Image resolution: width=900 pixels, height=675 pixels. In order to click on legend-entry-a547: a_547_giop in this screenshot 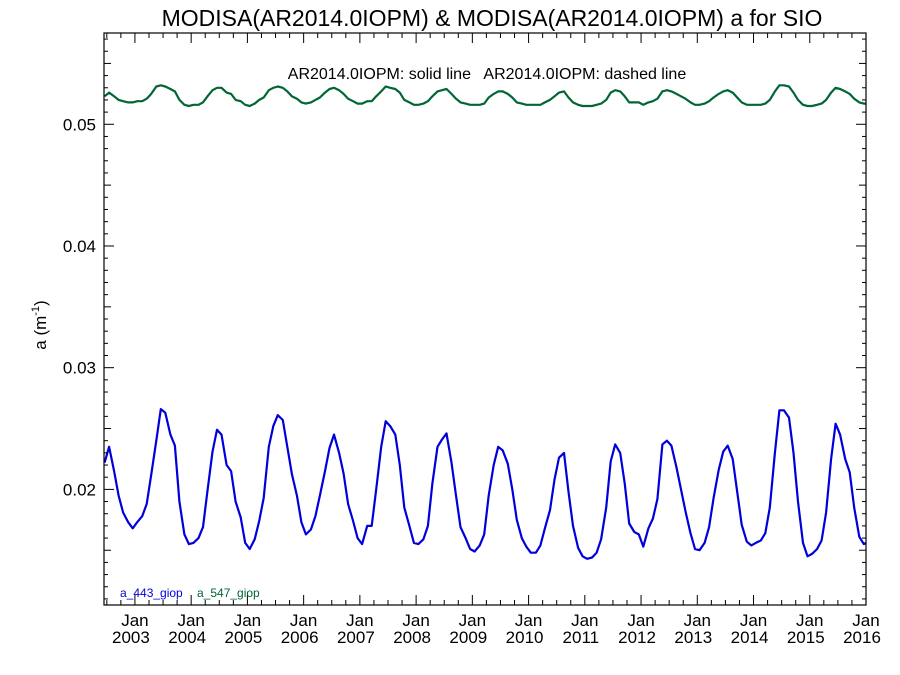, I will do `click(228, 593)`.